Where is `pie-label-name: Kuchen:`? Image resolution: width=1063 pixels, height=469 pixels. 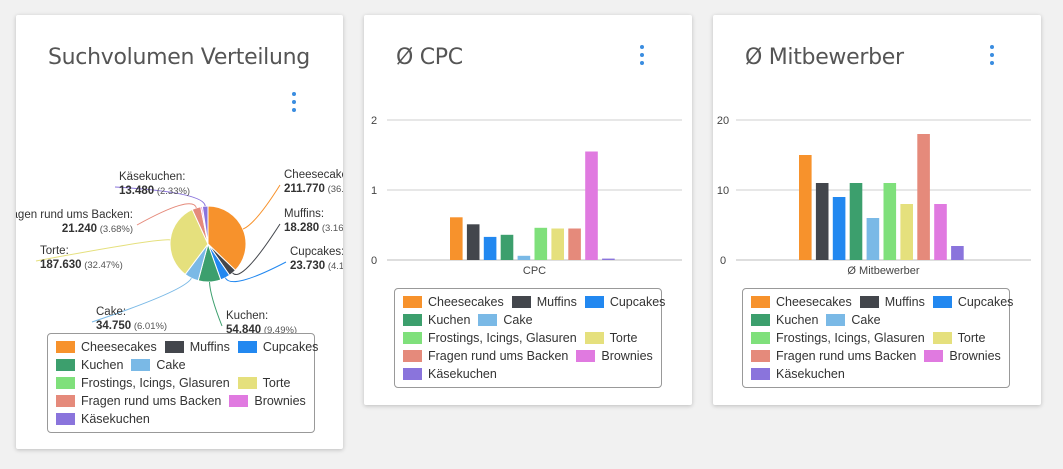 pie-label-name: Kuchen: is located at coordinates (247, 316).